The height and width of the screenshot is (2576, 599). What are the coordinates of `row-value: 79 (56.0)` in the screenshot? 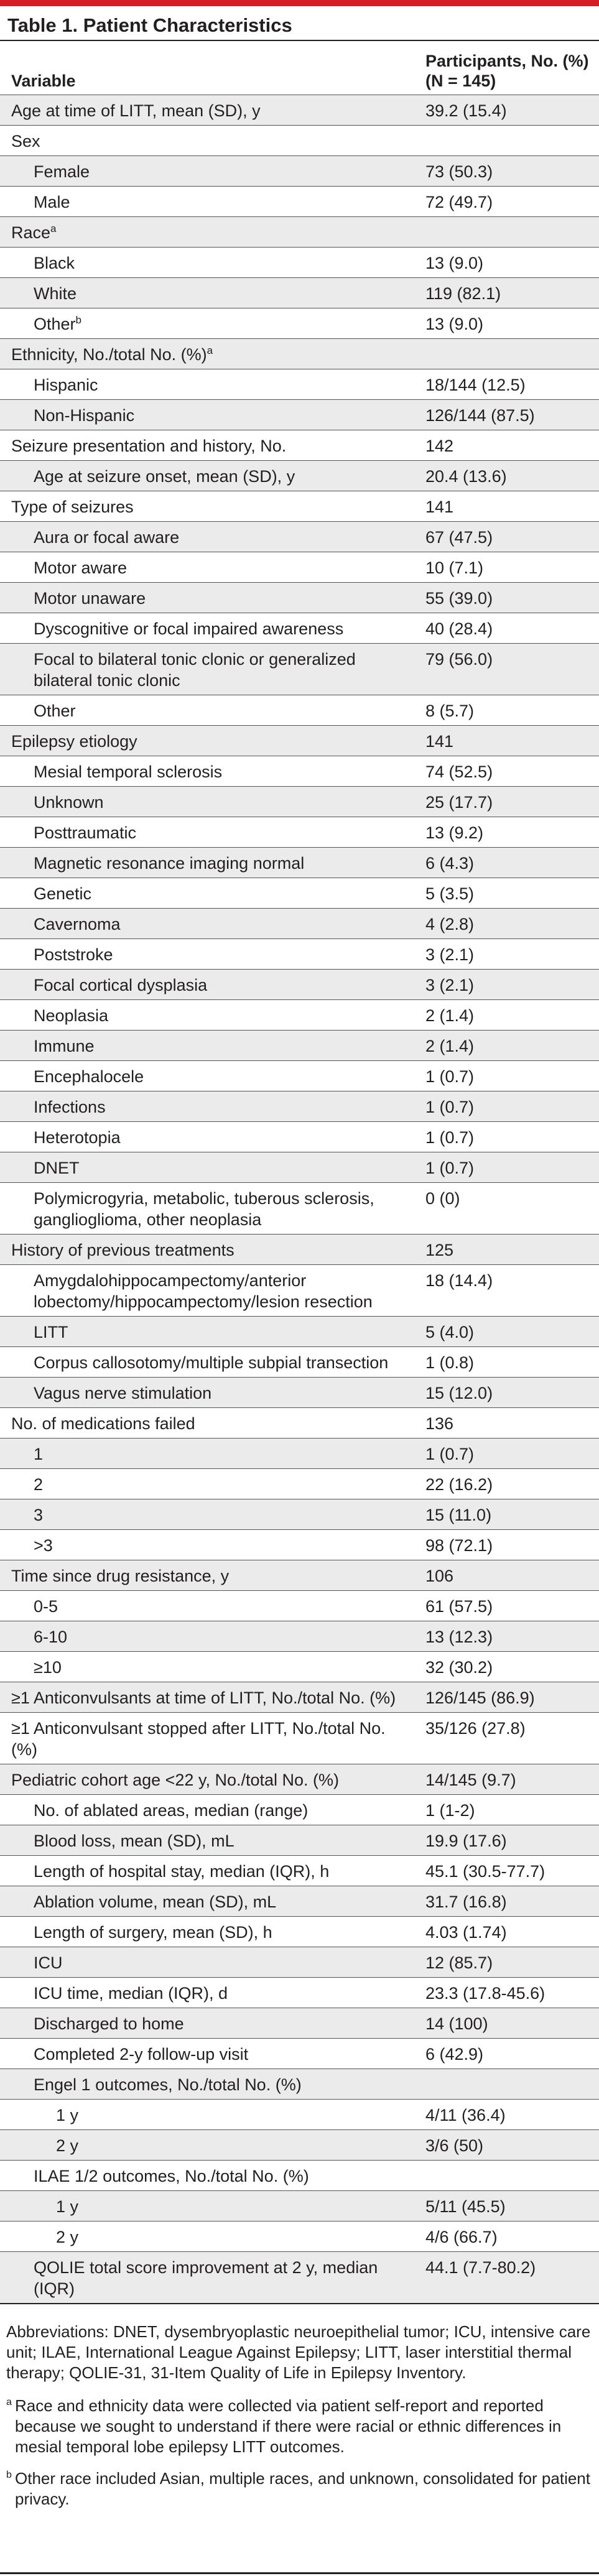 It's located at (459, 660).